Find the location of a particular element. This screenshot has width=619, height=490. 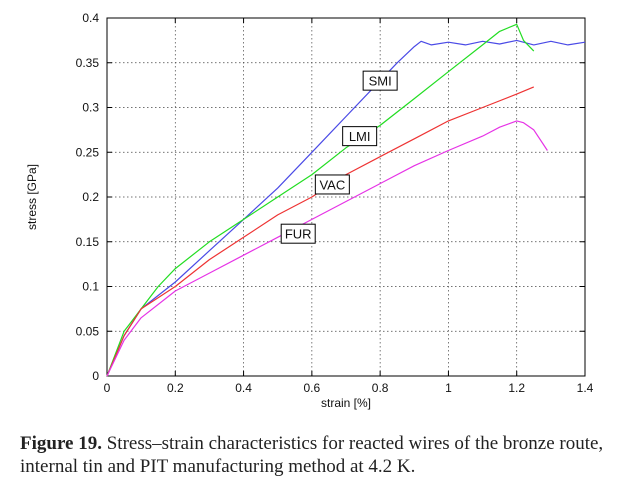

annotation-label: LMI is located at coordinates (360, 136).